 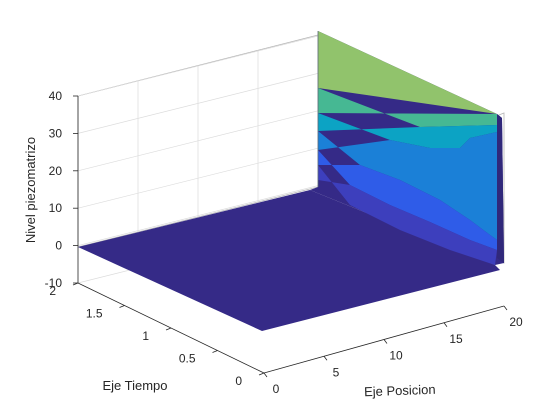 I want to click on y-tick-label: 0, so click(x=238, y=381).